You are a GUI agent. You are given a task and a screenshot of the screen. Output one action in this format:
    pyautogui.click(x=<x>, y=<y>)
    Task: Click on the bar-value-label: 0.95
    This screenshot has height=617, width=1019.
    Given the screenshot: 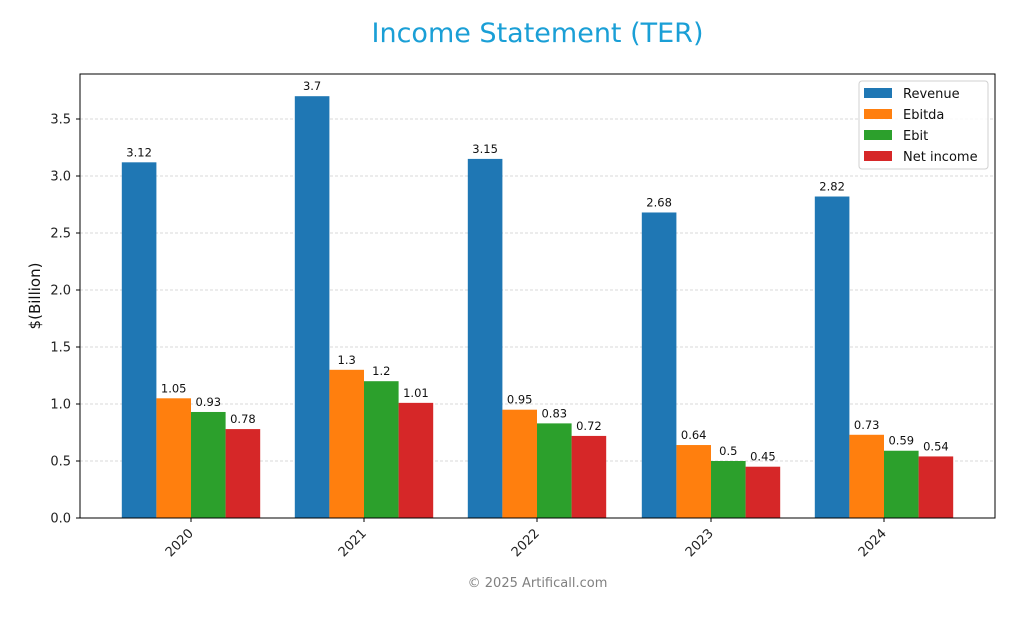 What is the action you would take?
    pyautogui.click(x=520, y=400)
    